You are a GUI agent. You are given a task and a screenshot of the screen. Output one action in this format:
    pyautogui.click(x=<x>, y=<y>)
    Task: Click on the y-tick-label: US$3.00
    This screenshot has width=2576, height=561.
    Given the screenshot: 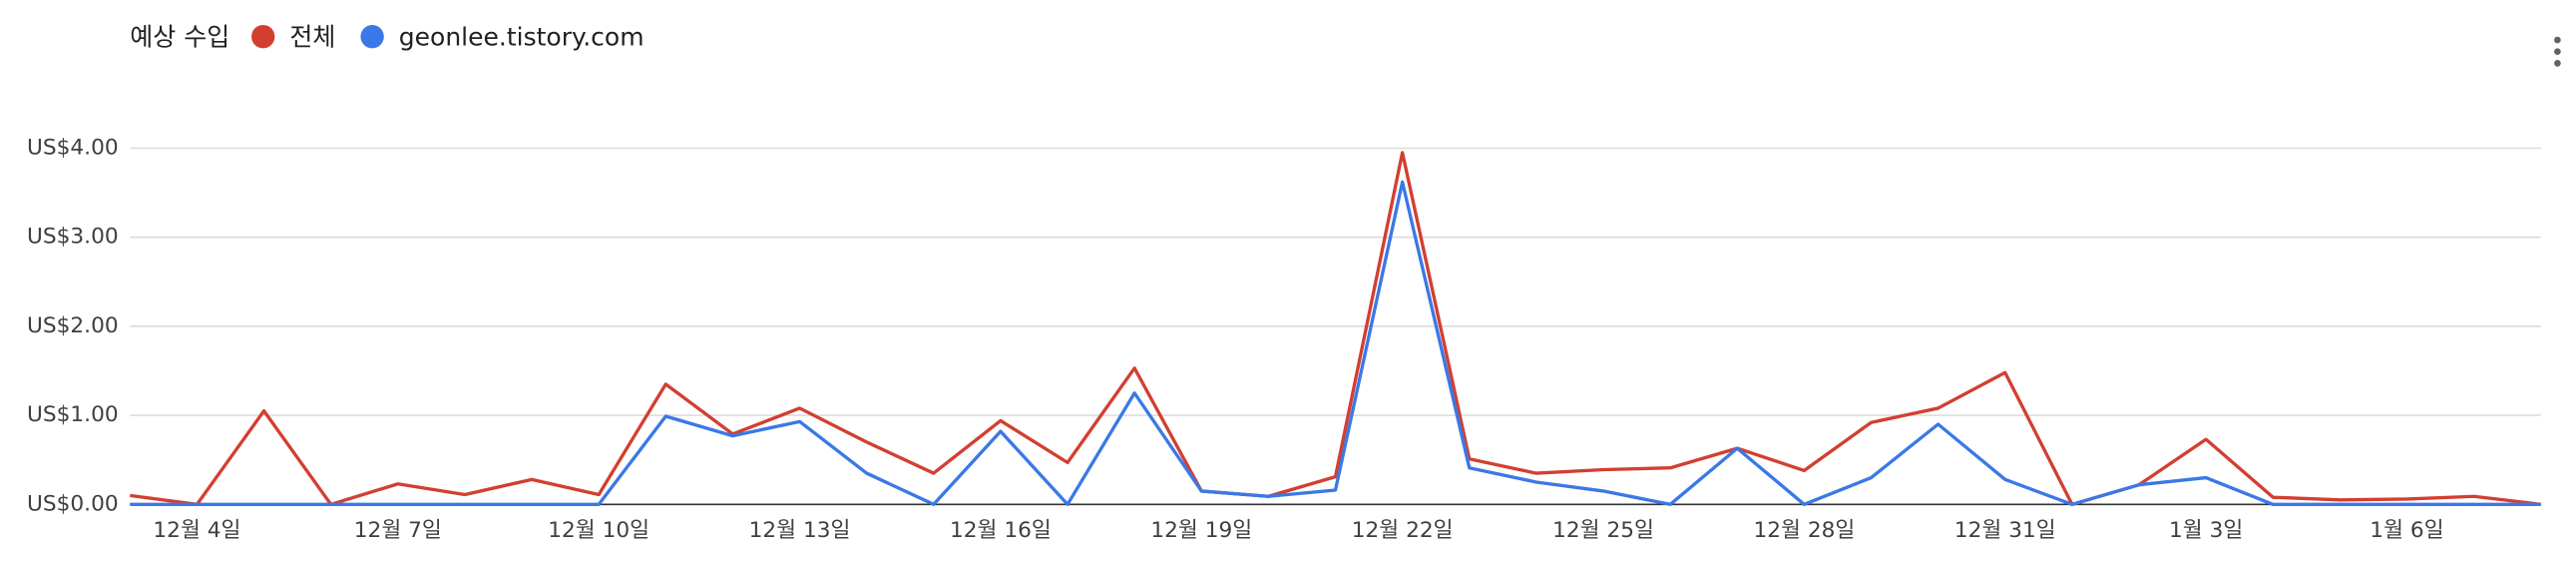 What is the action you would take?
    pyautogui.click(x=73, y=237)
    